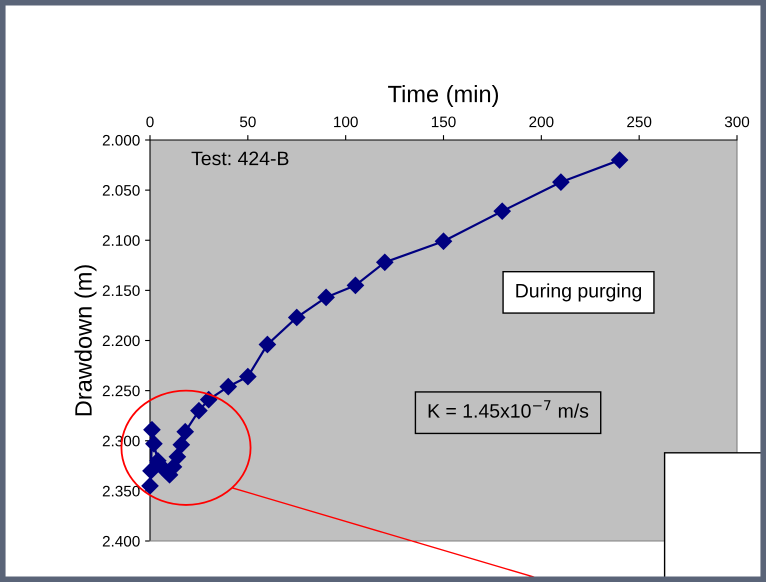 The width and height of the screenshot is (766, 582). What do you see at coordinates (85, 340) in the screenshot?
I see `y-axis-title: Drawdown (m)` at bounding box center [85, 340].